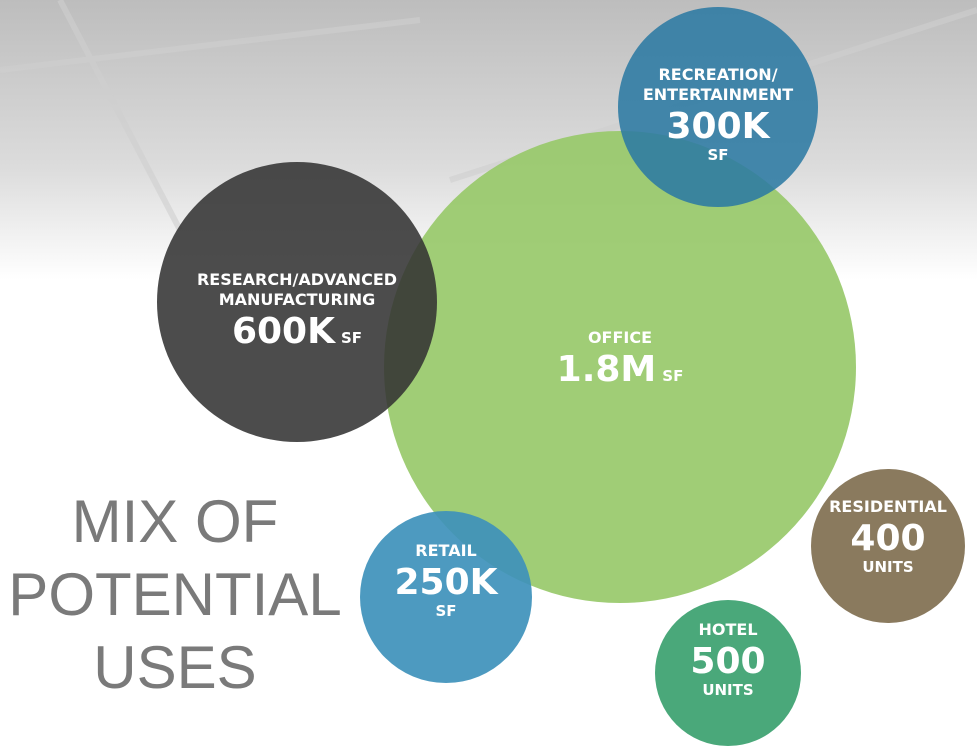 The width and height of the screenshot is (977, 751). Describe the element at coordinates (284, 331) in the screenshot. I see `bubble-value: 600K` at that location.